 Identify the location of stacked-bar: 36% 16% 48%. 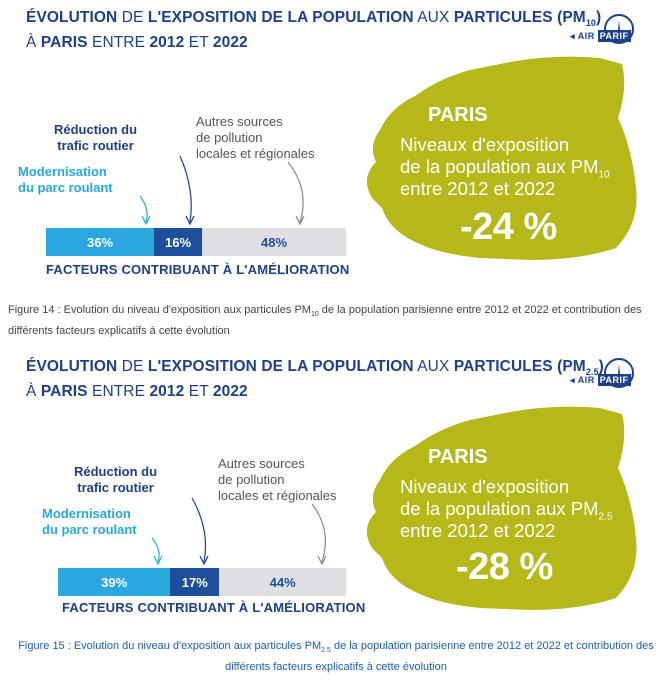
(196, 242).